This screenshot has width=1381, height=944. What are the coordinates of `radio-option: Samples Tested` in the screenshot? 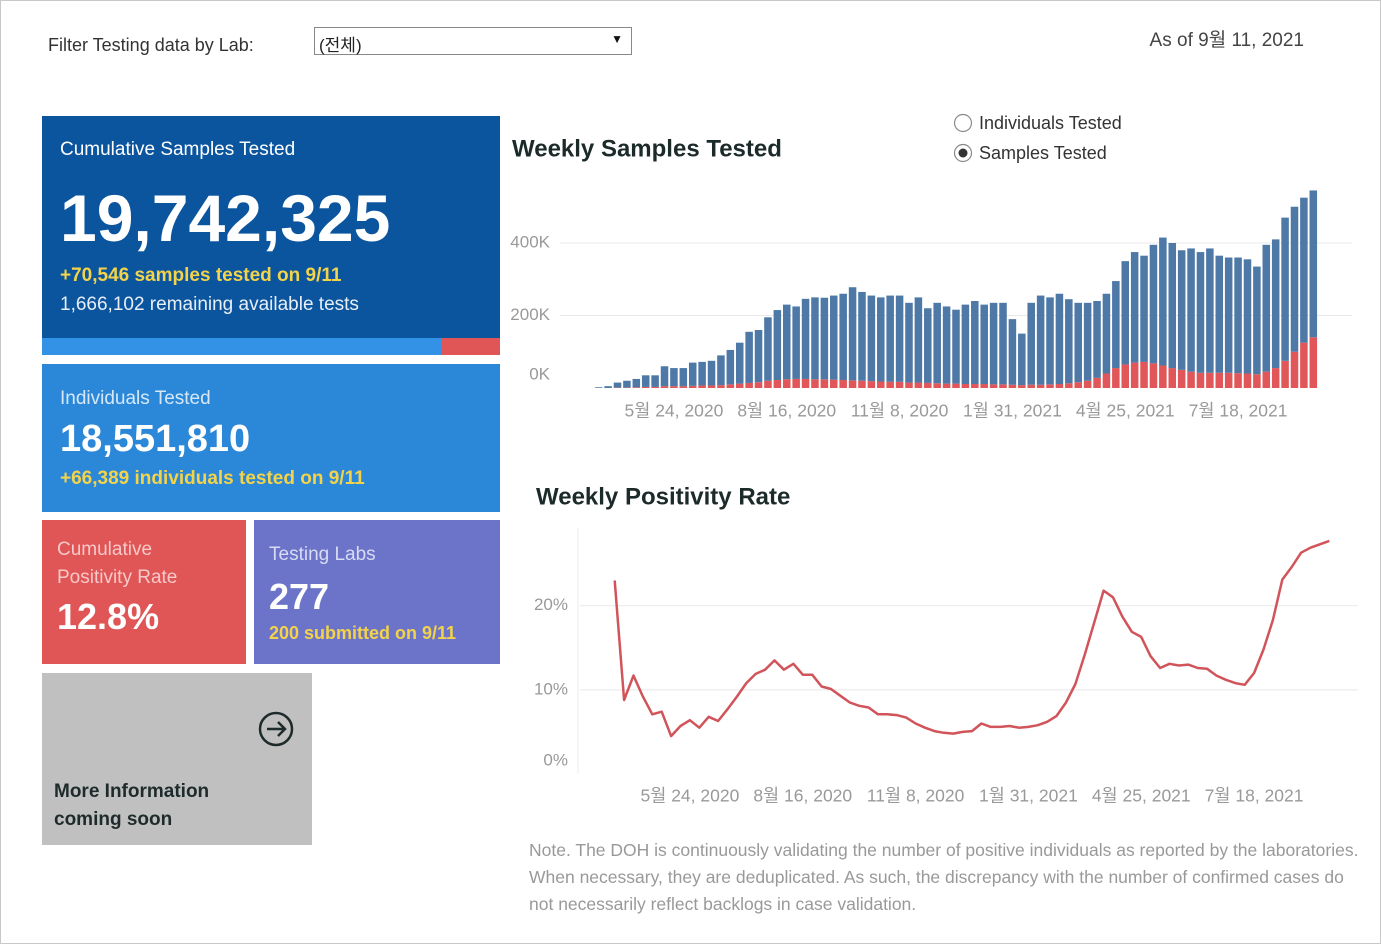 It's located at (1030, 153).